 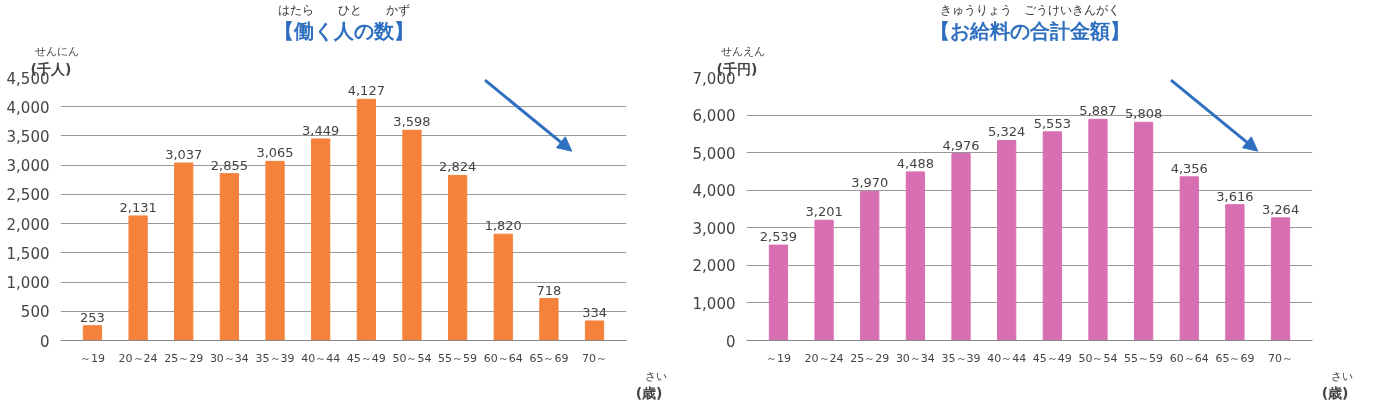 I want to click on y-tick-label: 3,500, so click(x=28, y=136).